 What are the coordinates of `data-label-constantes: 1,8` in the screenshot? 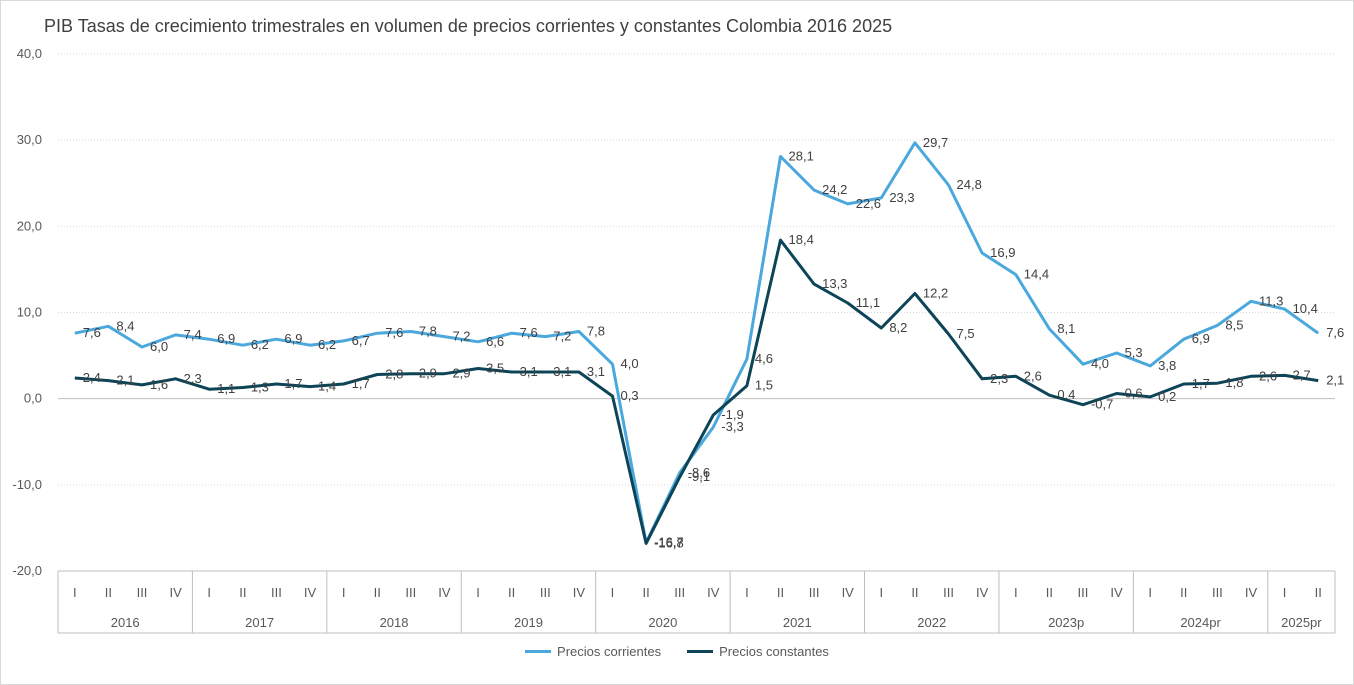 It's located at (1234, 382).